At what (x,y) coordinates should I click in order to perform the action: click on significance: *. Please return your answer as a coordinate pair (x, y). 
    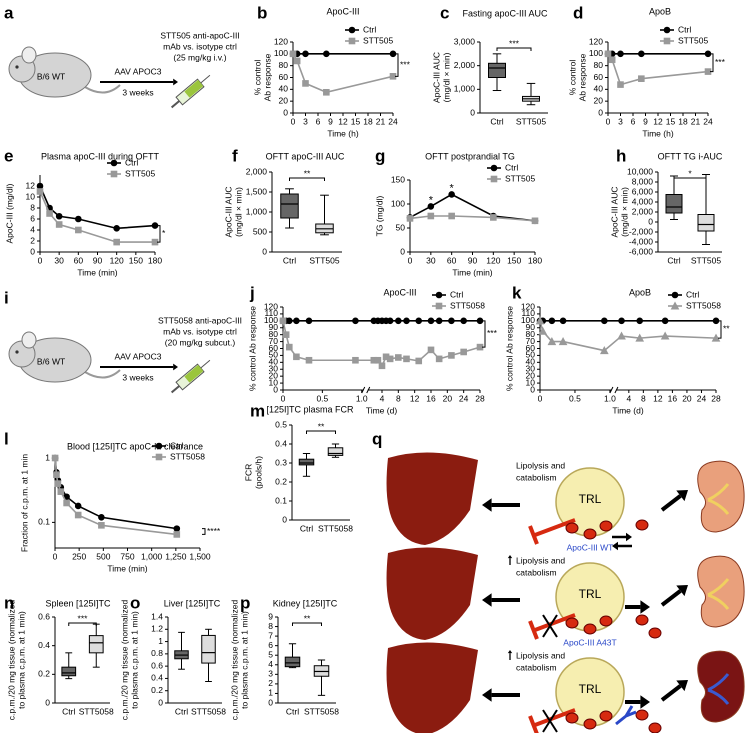
    Looking at the image, I should click on (690, 173).